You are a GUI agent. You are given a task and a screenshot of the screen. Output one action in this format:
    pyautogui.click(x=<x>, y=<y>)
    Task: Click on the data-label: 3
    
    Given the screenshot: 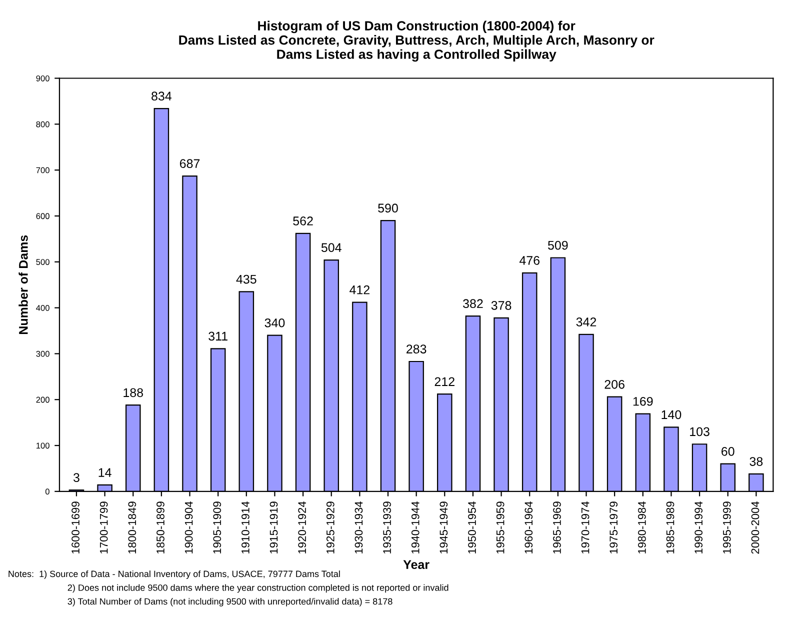 What is the action you would take?
    pyautogui.click(x=76, y=477)
    